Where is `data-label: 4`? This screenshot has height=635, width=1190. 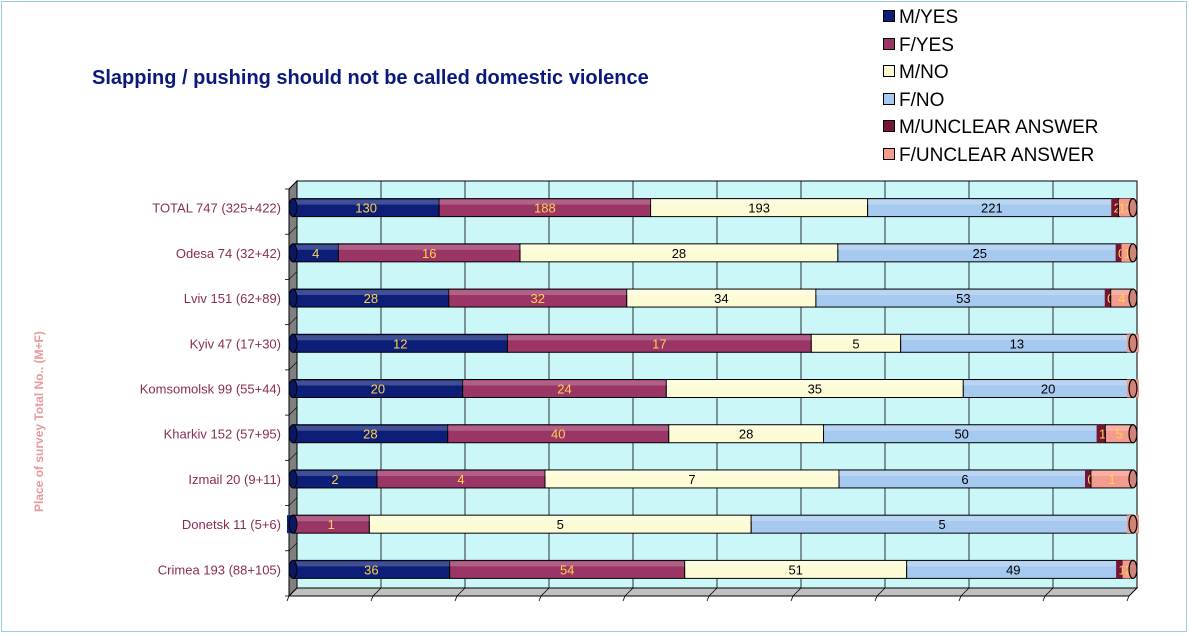 data-label: 4 is located at coordinates (460, 479).